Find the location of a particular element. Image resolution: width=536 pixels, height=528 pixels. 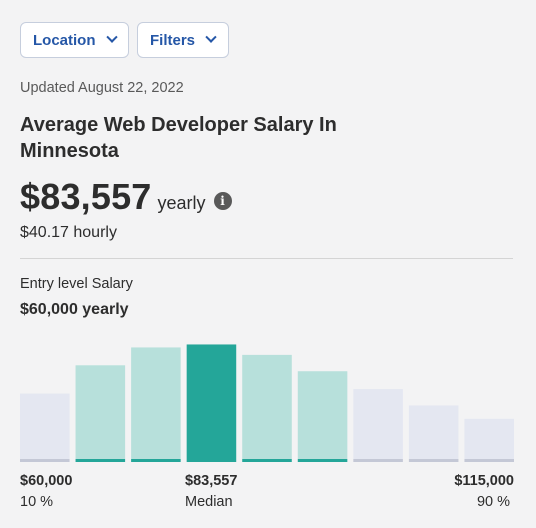

filters-dropdown-button: Filters is located at coordinates (183, 40).